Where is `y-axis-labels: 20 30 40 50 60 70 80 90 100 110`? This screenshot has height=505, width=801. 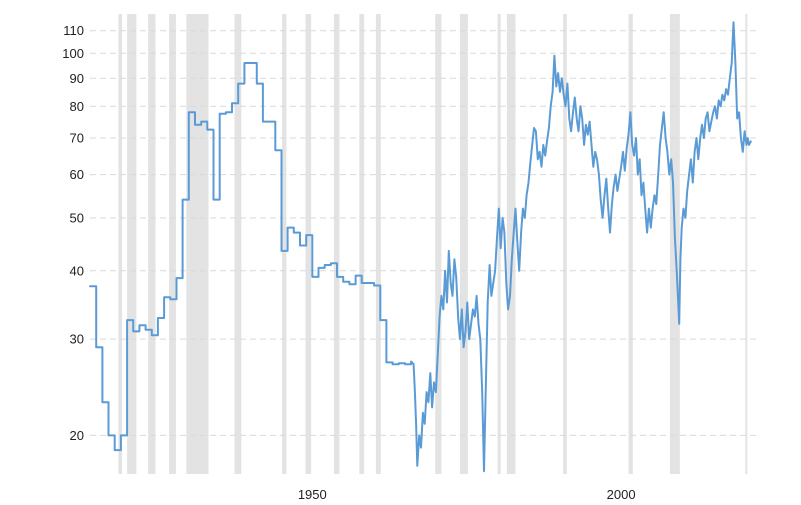
y-axis-labels: 20 30 40 50 60 70 80 90 100 110 is located at coordinates (73, 233).